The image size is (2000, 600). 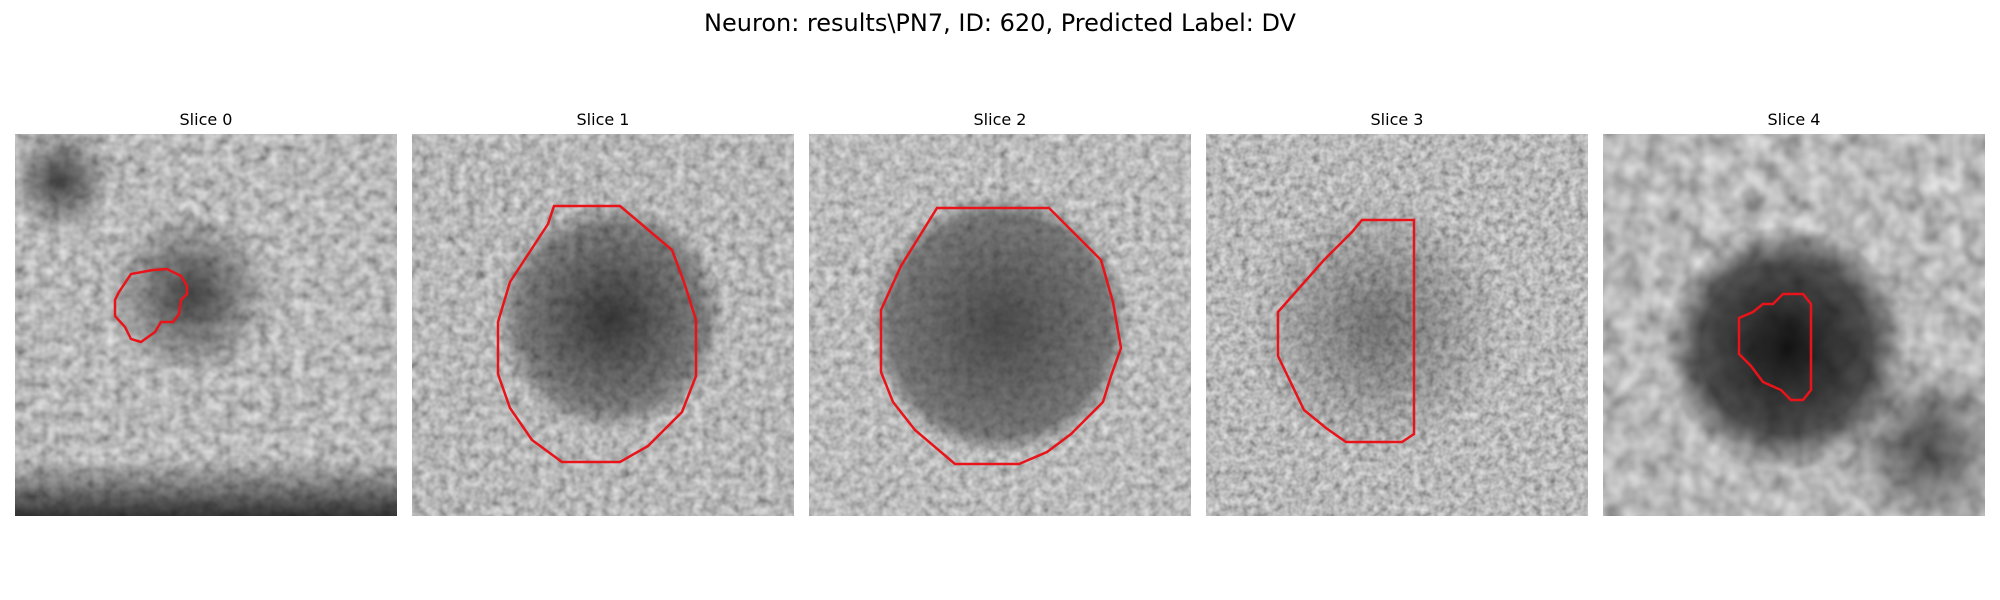 What do you see at coordinates (1794, 119) in the screenshot?
I see `slice-title-4: Slice 4` at bounding box center [1794, 119].